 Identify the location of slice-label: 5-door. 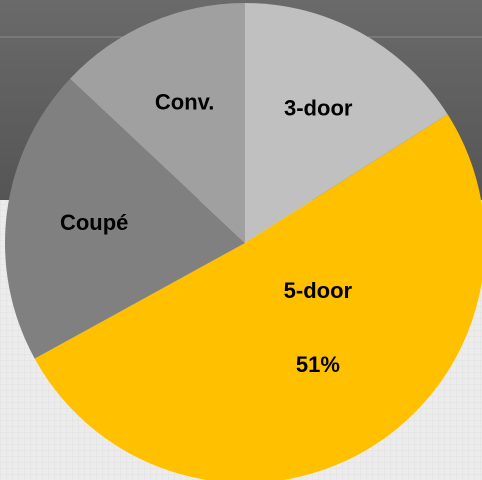
(318, 290).